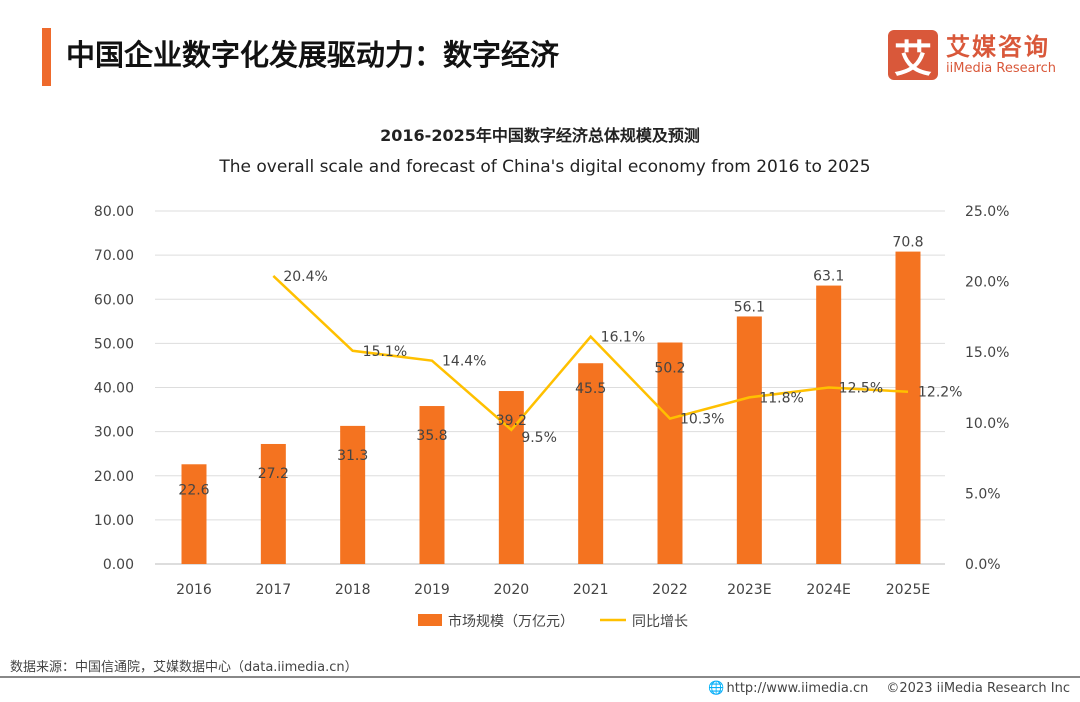 The image size is (1080, 702). I want to click on chart-title: 2016-2025年中国数字经济总体规模及预测, so click(540, 135).